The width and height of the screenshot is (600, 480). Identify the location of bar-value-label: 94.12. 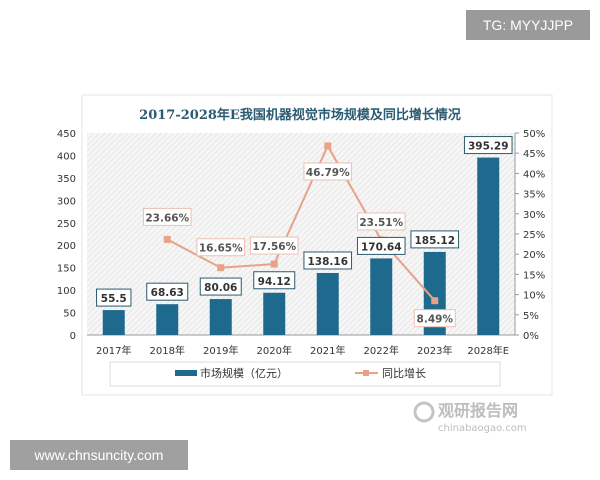
(274, 282).